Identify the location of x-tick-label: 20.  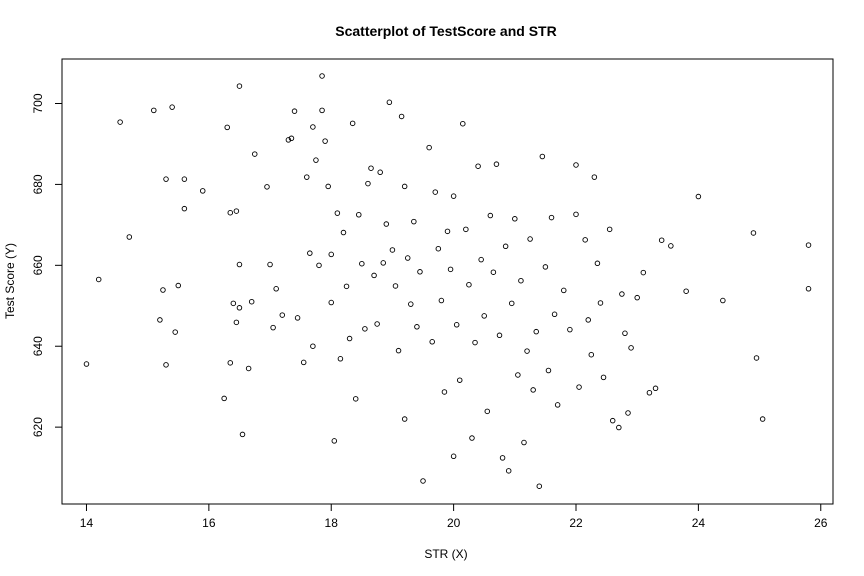
(454, 523).